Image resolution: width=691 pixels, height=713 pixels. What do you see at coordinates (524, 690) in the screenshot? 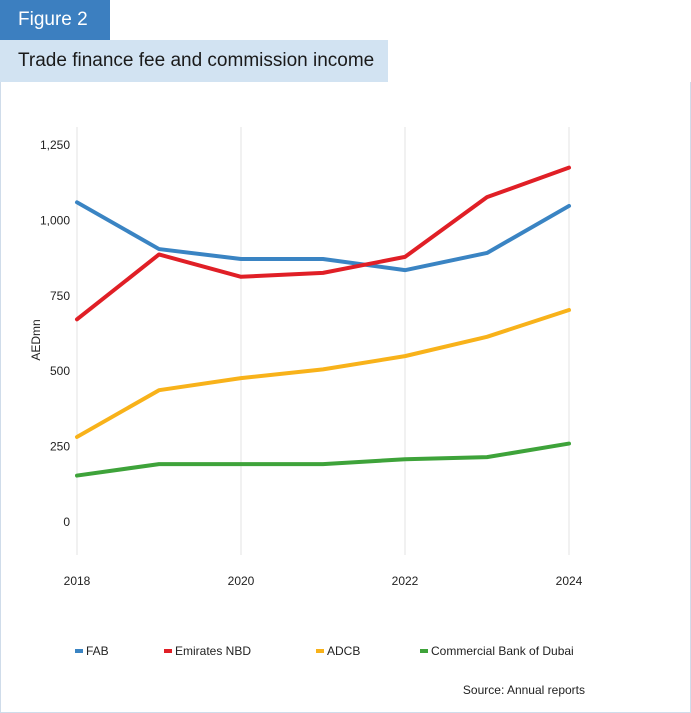
I see `source-note: Source: Annual reports` at bounding box center [524, 690].